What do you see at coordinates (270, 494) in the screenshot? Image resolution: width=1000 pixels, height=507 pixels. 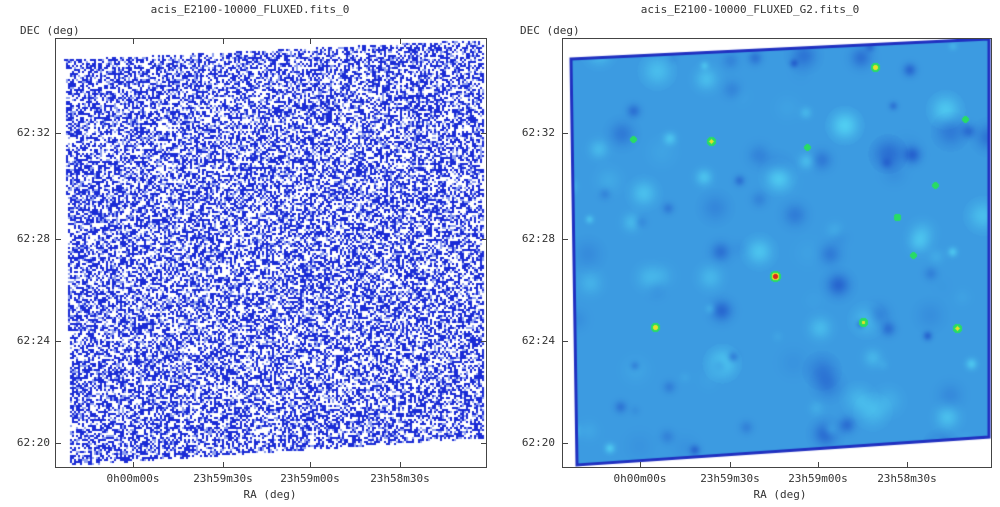 I see `left-ra-axis-label: RA (deg)` at bounding box center [270, 494].